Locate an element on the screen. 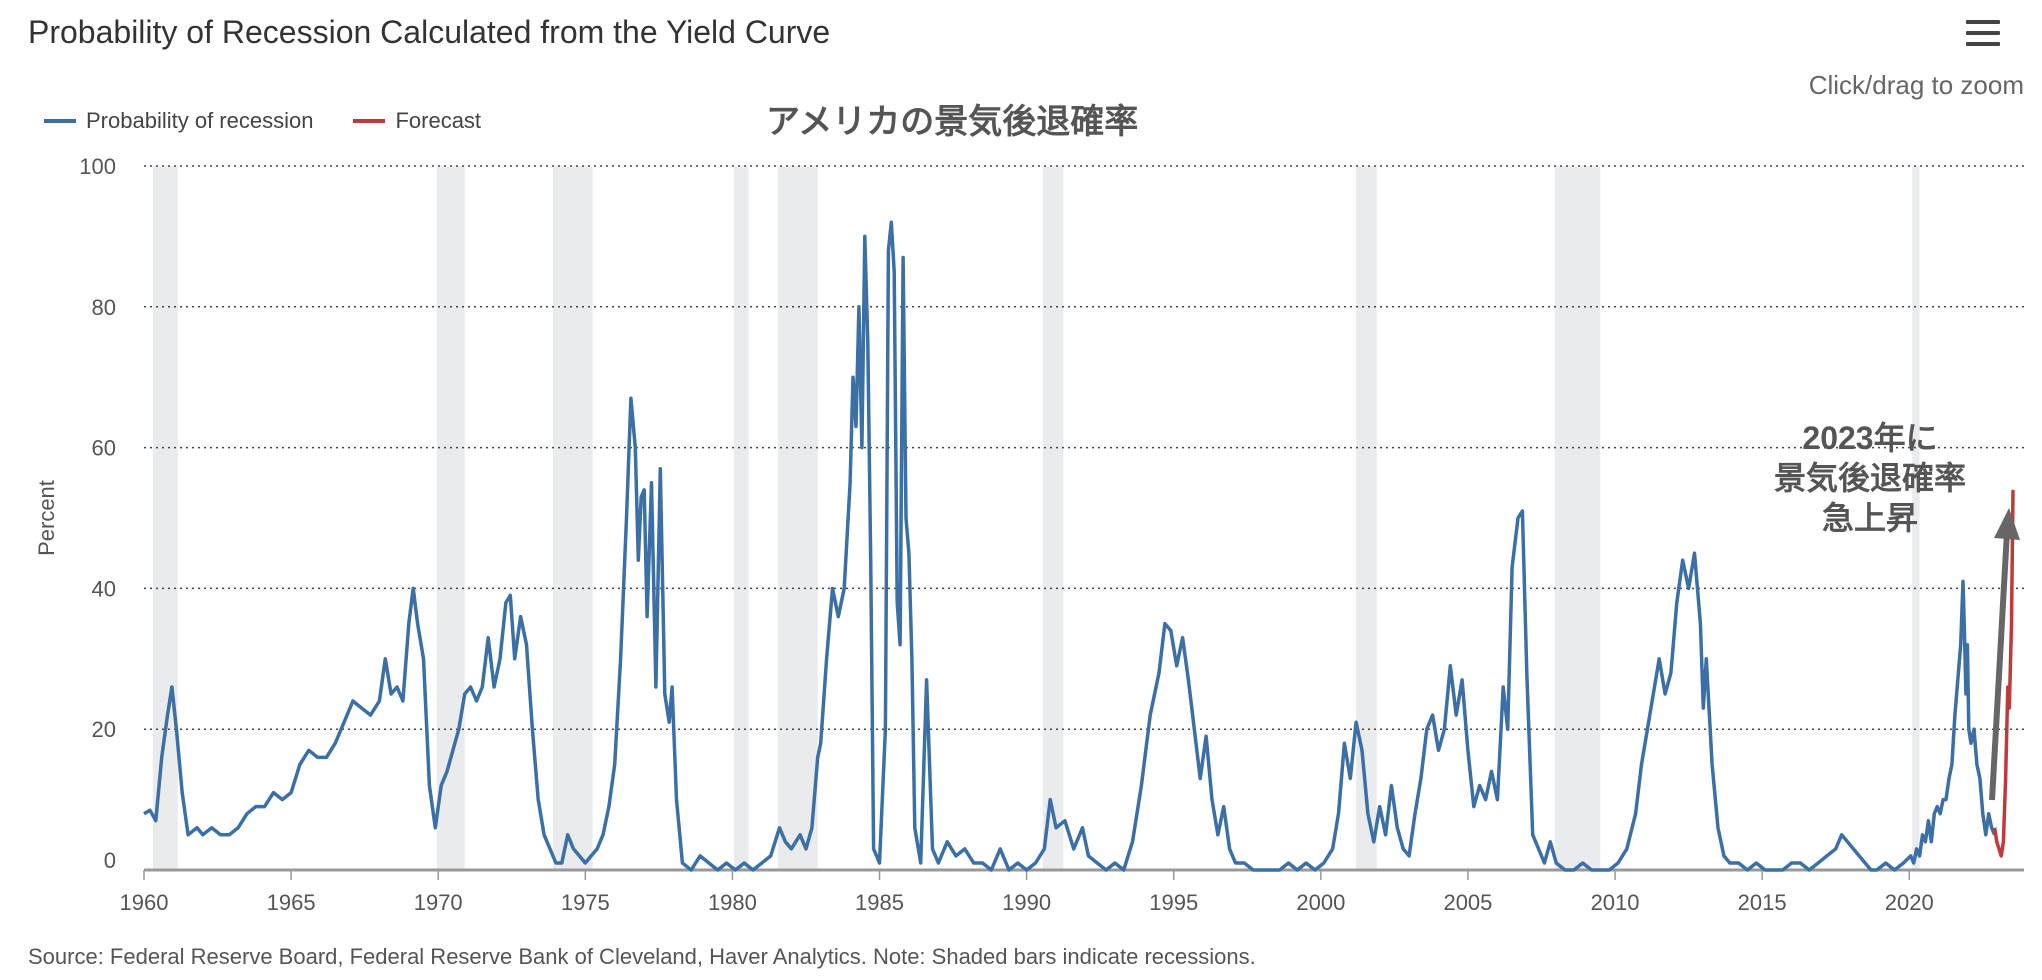 The image size is (2042, 980). x-tick-label: 1970 is located at coordinates (438, 902).